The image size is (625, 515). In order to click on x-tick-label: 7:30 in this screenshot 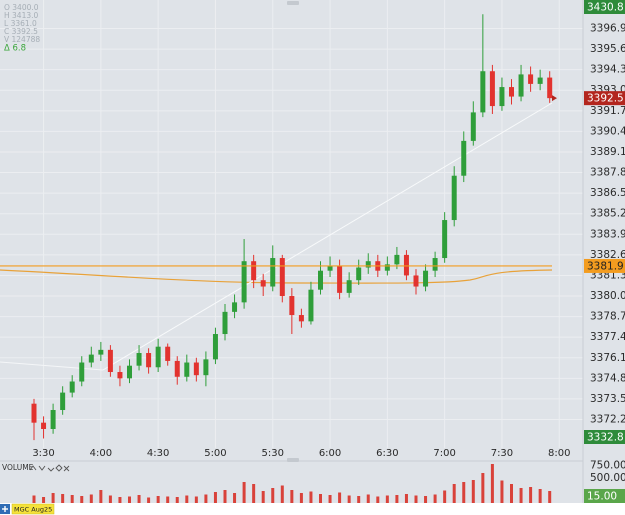, I will do `click(502, 453)`.